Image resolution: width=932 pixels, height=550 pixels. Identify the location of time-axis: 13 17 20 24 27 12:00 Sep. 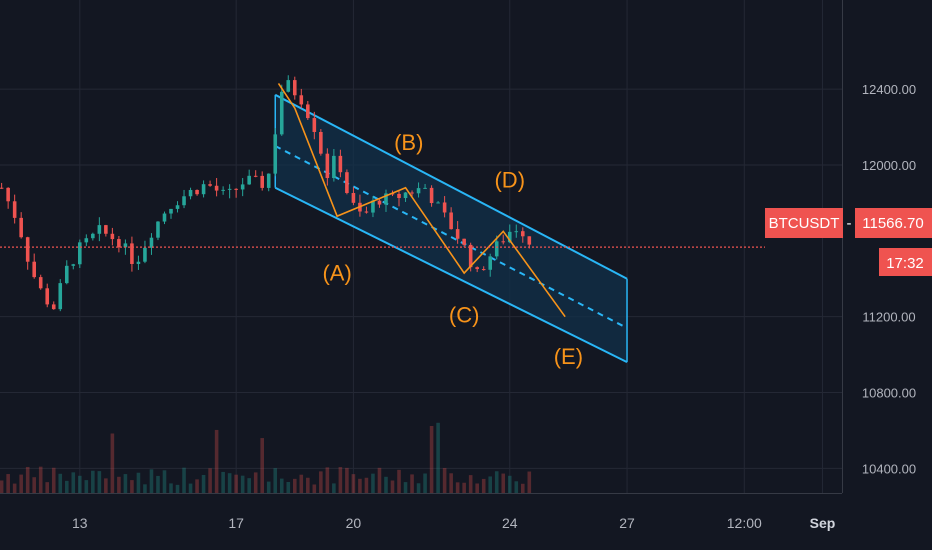
(421, 512).